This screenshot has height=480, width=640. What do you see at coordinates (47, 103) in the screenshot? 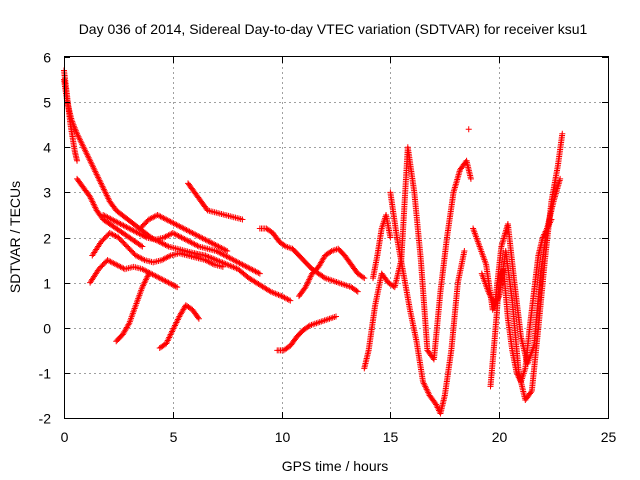
I see `y-tick-label: 5` at bounding box center [47, 103].